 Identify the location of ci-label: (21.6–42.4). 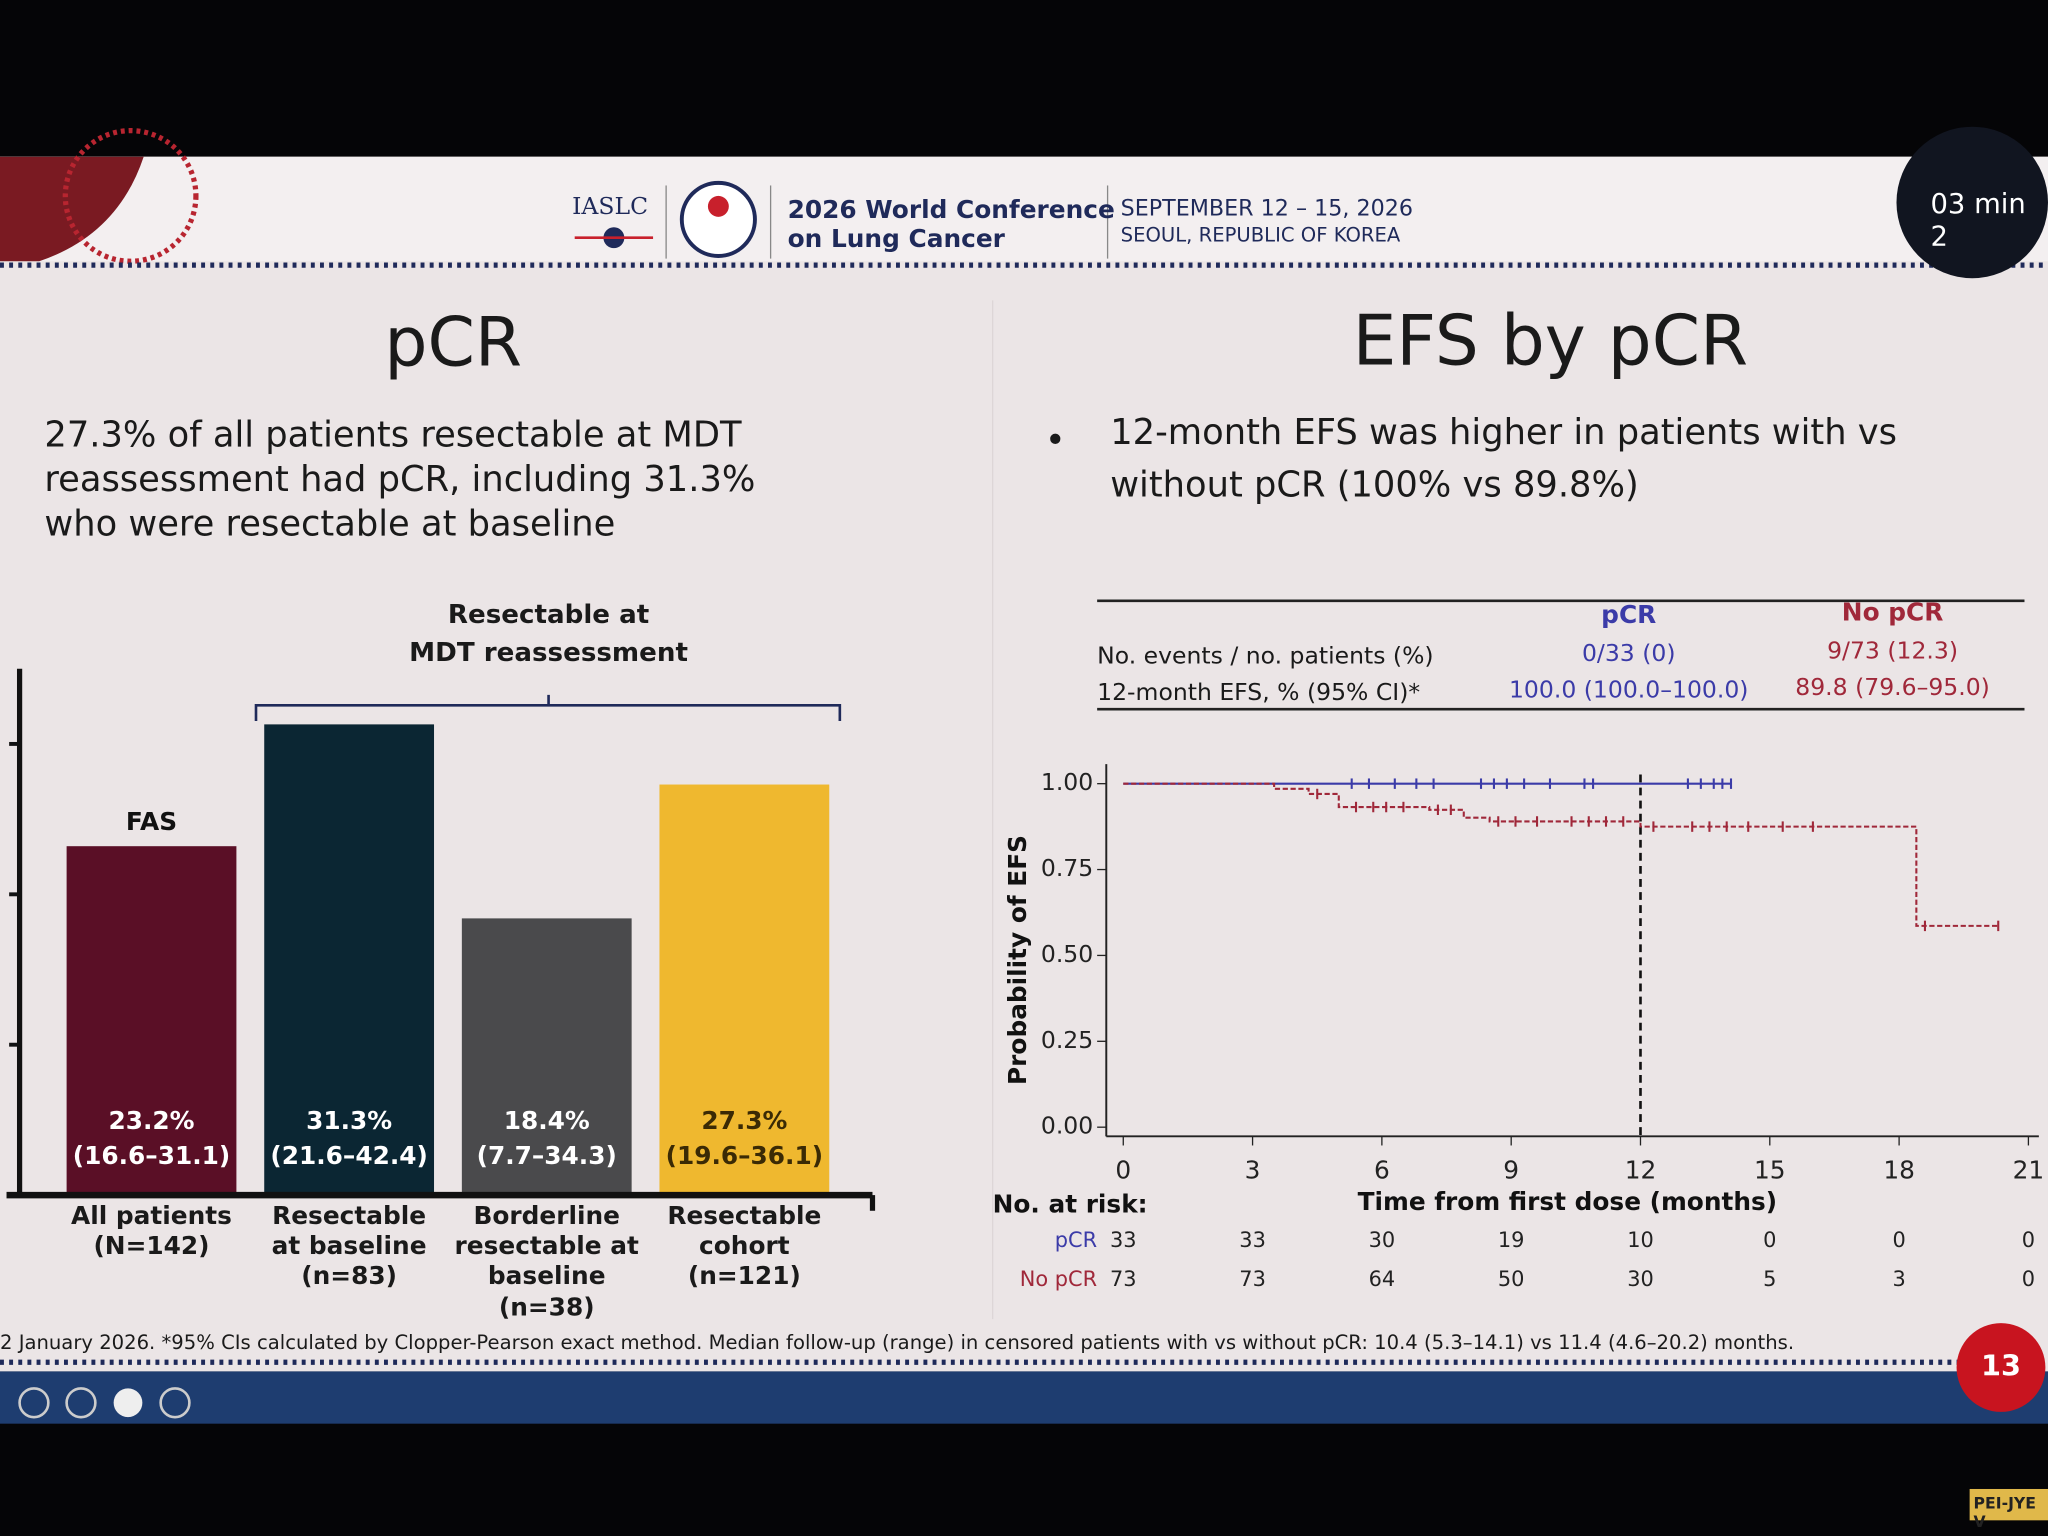
(348, 1155).